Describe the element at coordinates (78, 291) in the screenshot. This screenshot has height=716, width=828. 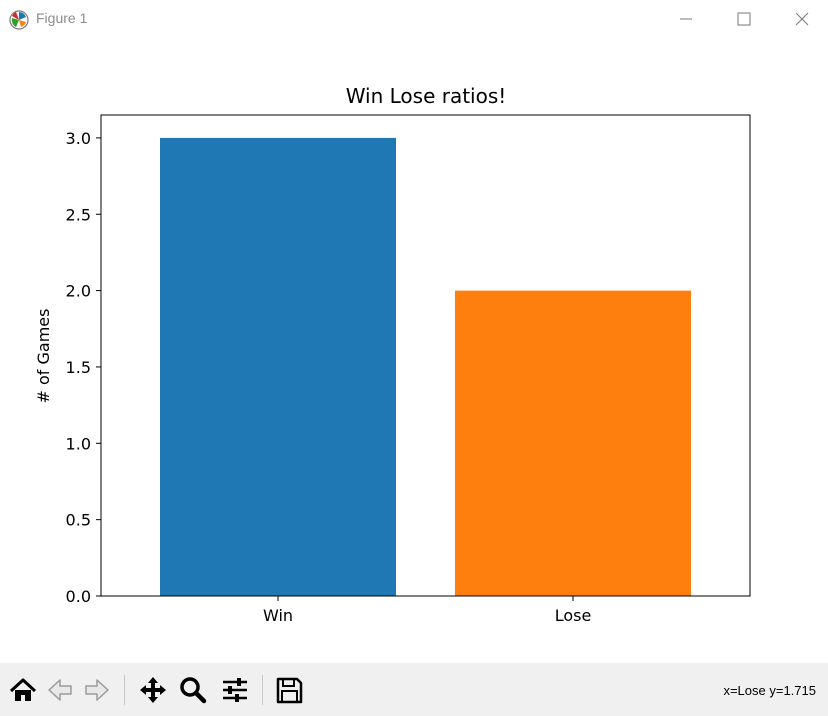
I see `y-tick-label: 2.0` at that location.